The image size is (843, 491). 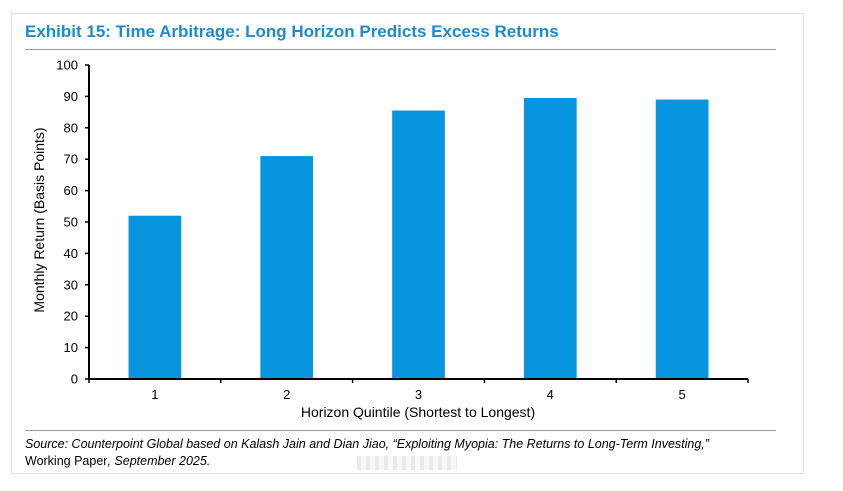 I want to click on y-tick-label: 60, so click(x=71, y=190).